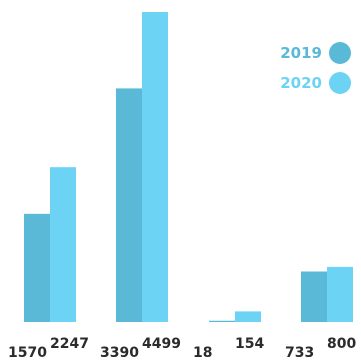 The width and height of the screenshot is (361, 363). I want to click on value-label-2019-2: 3390, so click(119, 353).